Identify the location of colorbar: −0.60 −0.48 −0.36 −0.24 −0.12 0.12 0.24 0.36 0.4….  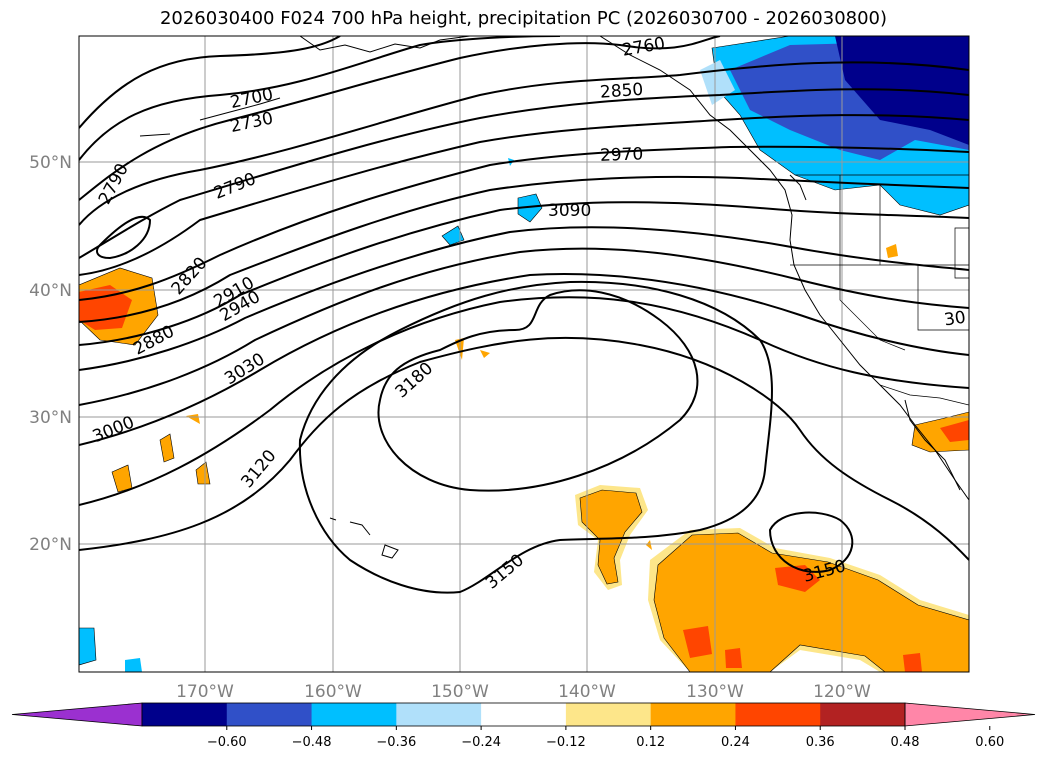
(523, 726).